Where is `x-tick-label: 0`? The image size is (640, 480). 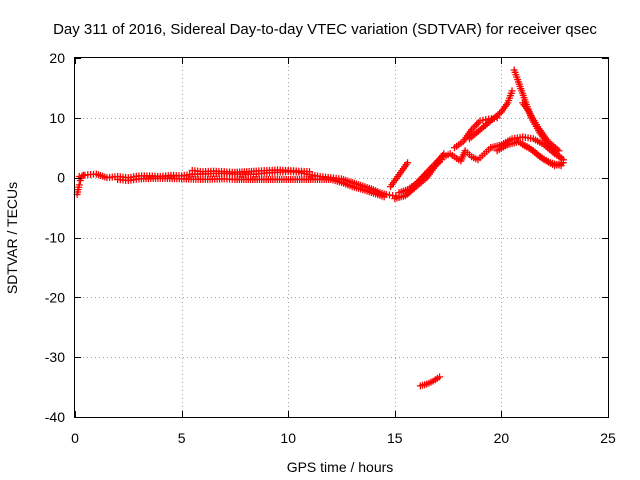 x-tick-label: 0 is located at coordinates (75, 438).